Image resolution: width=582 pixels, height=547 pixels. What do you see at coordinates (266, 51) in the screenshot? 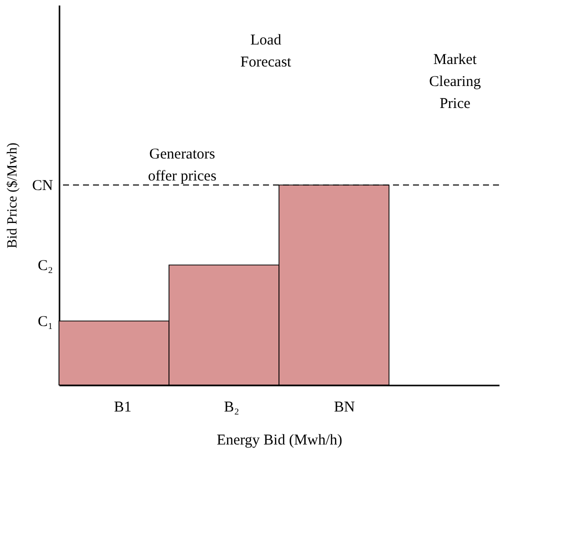
I see `text: Load Forecast` at bounding box center [266, 51].